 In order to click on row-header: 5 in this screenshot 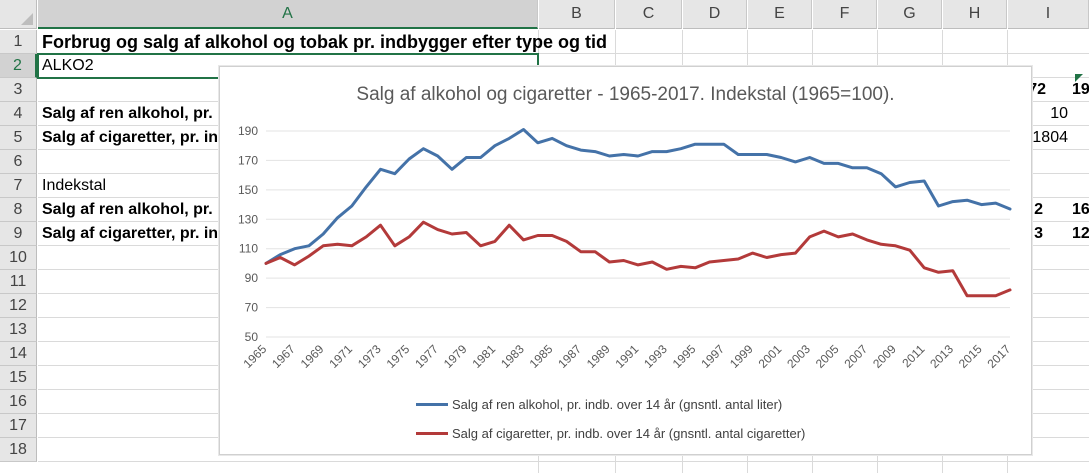, I will do `click(18, 138)`.